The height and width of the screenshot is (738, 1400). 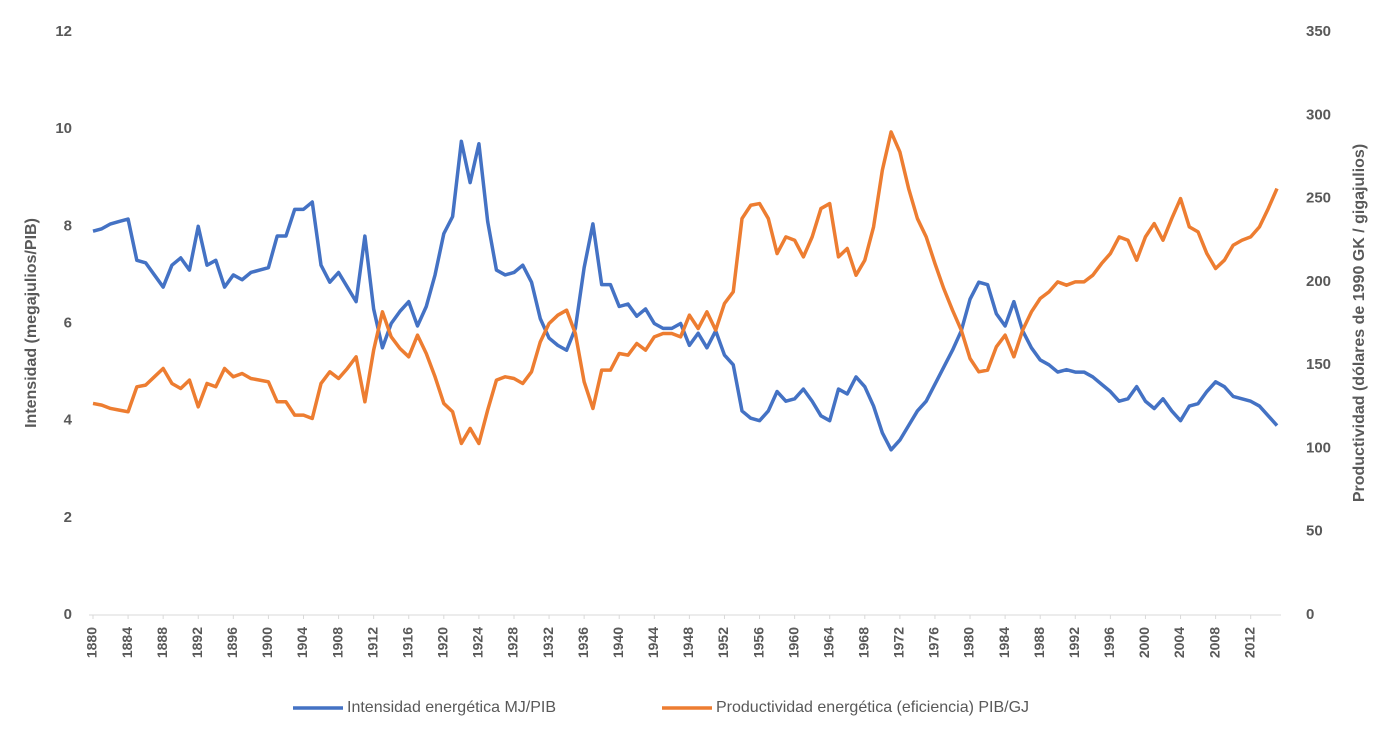 I want to click on legend-label: Intensidad energética MJ/PIB, so click(x=451, y=707).